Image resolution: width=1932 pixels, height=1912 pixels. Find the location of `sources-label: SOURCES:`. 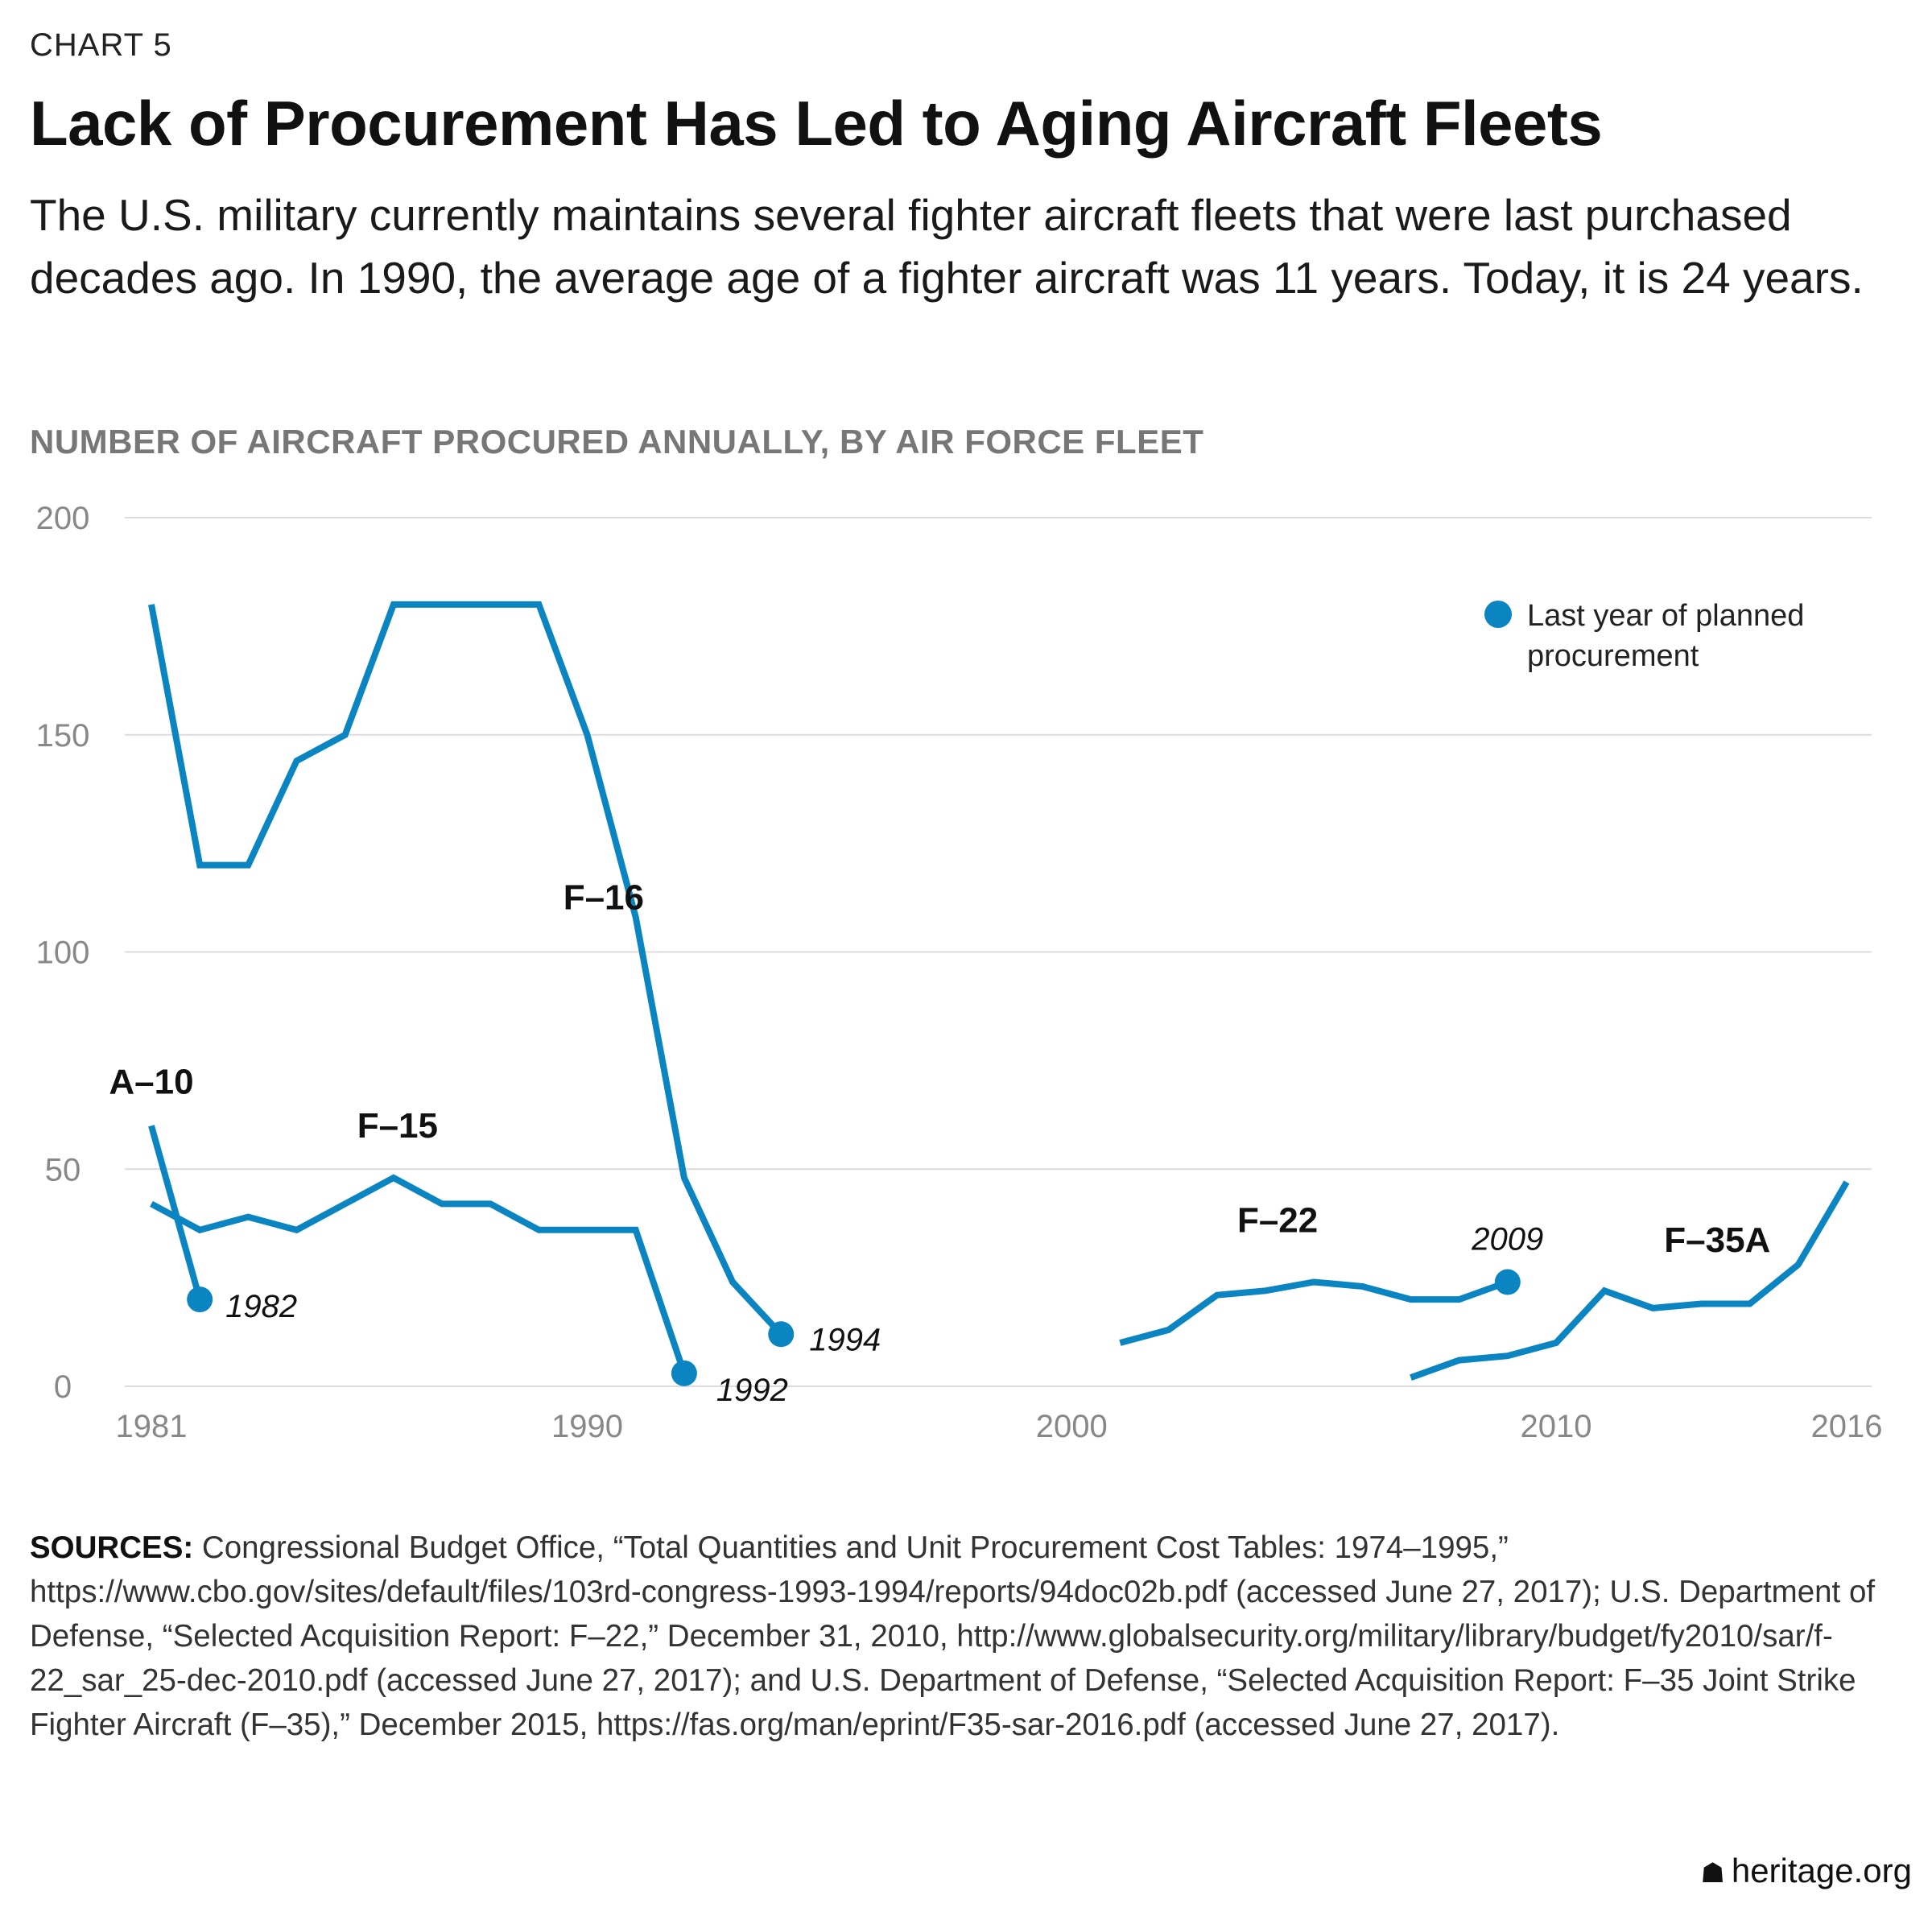

sources-label: SOURCES: is located at coordinates (112, 1548).